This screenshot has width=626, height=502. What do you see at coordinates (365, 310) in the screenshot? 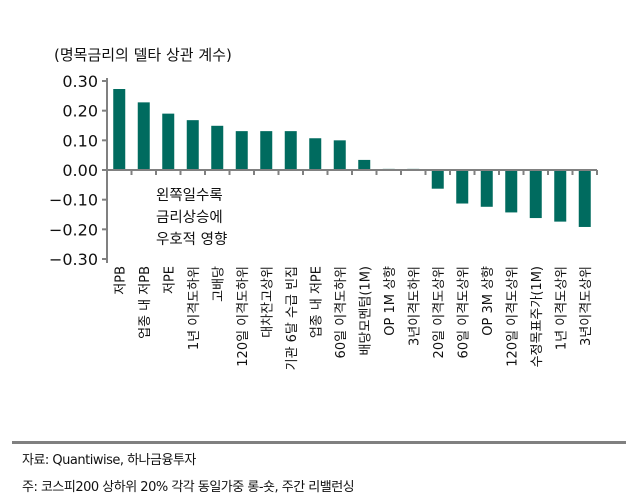
I see `x-tick-label: 배당모멘텀(1M)` at bounding box center [365, 310].